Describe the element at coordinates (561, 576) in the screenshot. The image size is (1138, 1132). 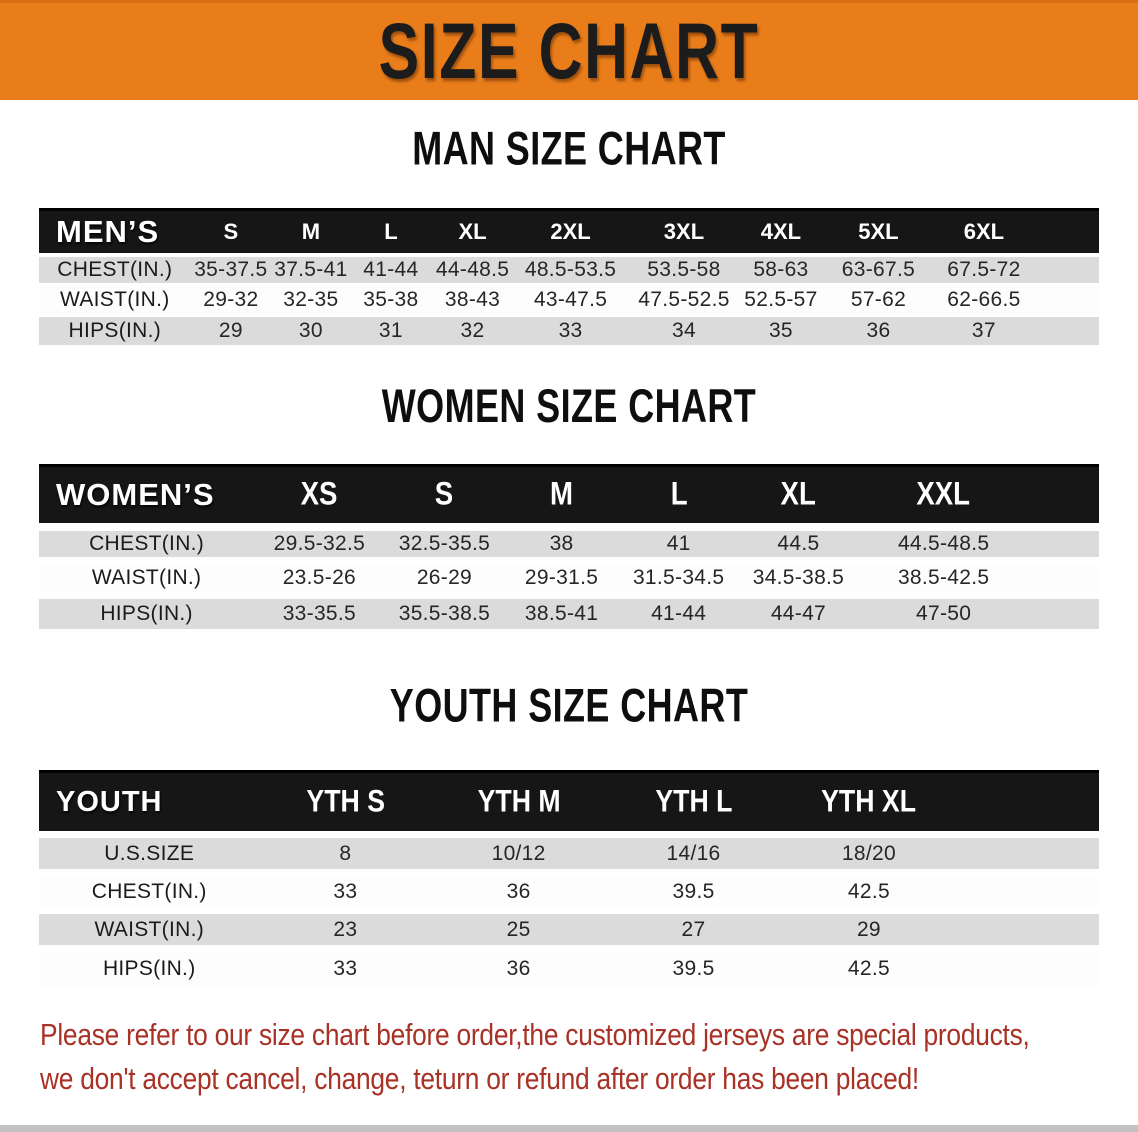
I see `size-value-cell: 29-31.5` at that location.